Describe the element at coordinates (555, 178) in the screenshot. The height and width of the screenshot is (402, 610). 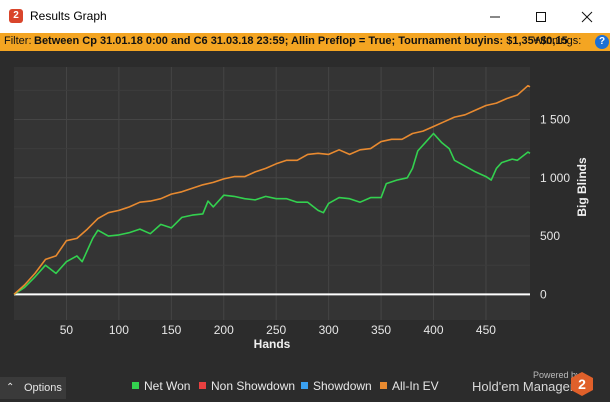
I see `y-tick-label: 1 000` at that location.